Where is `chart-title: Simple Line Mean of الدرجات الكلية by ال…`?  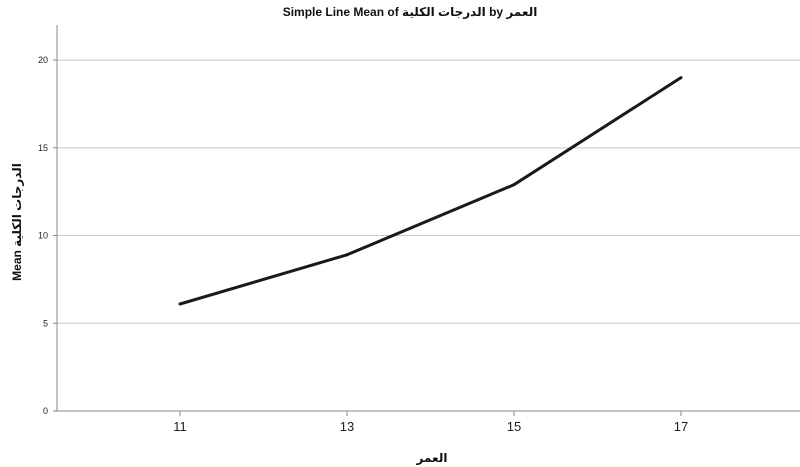
chart-title: Simple Line Mean of الدرجات الكلية by ال… is located at coordinates (410, 12).